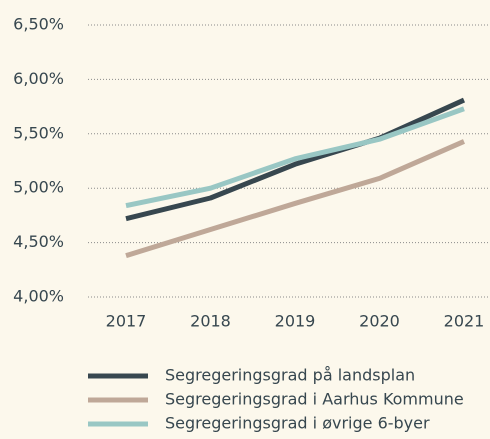  I want to click on x-tick-label: 2019, so click(295, 321).